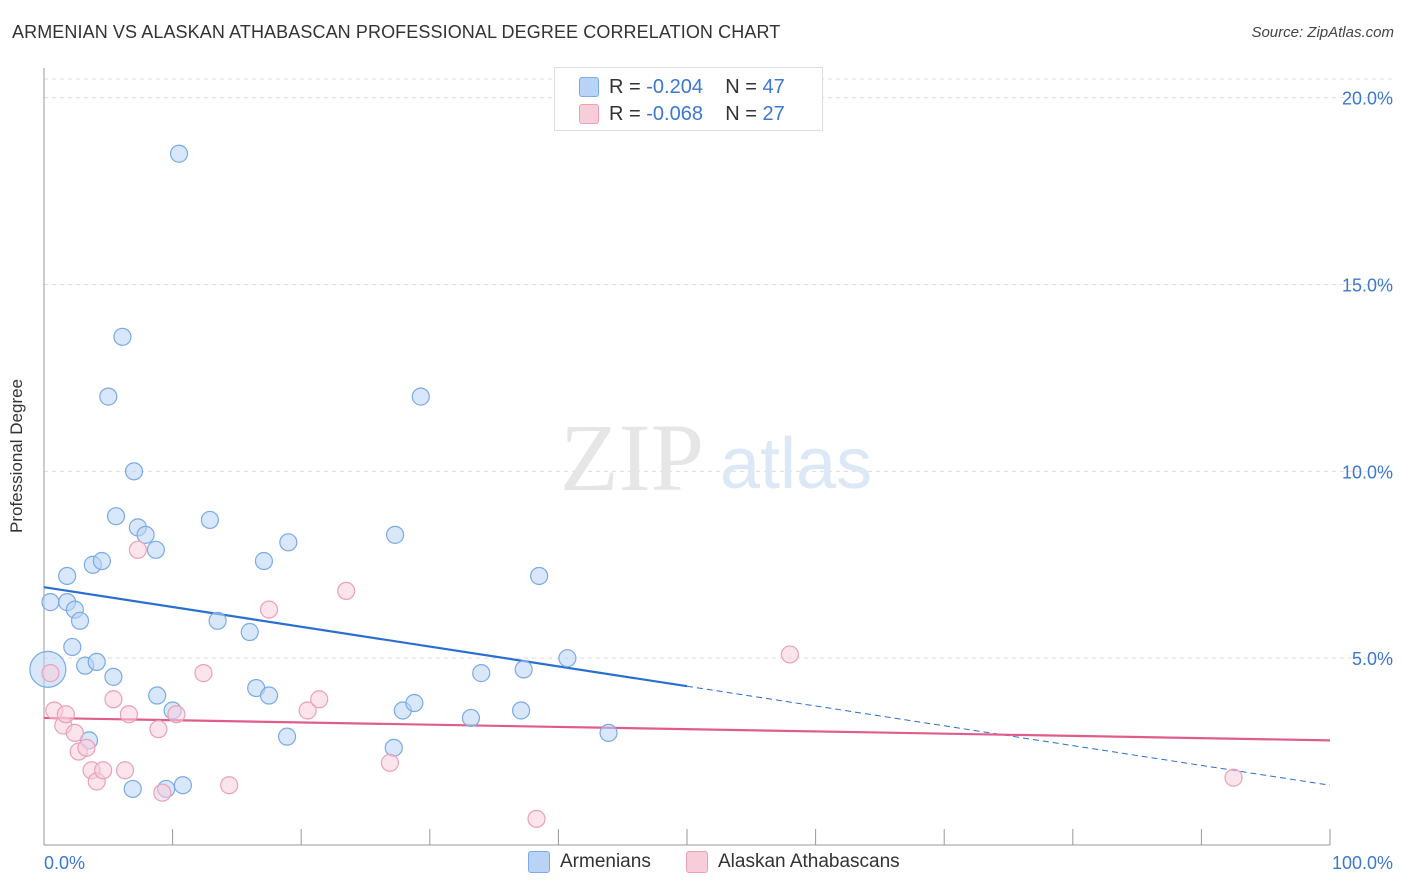 This screenshot has height=892, width=1406. What do you see at coordinates (632, 457) in the screenshot?
I see `watermark-zip: ZIP` at bounding box center [632, 457].